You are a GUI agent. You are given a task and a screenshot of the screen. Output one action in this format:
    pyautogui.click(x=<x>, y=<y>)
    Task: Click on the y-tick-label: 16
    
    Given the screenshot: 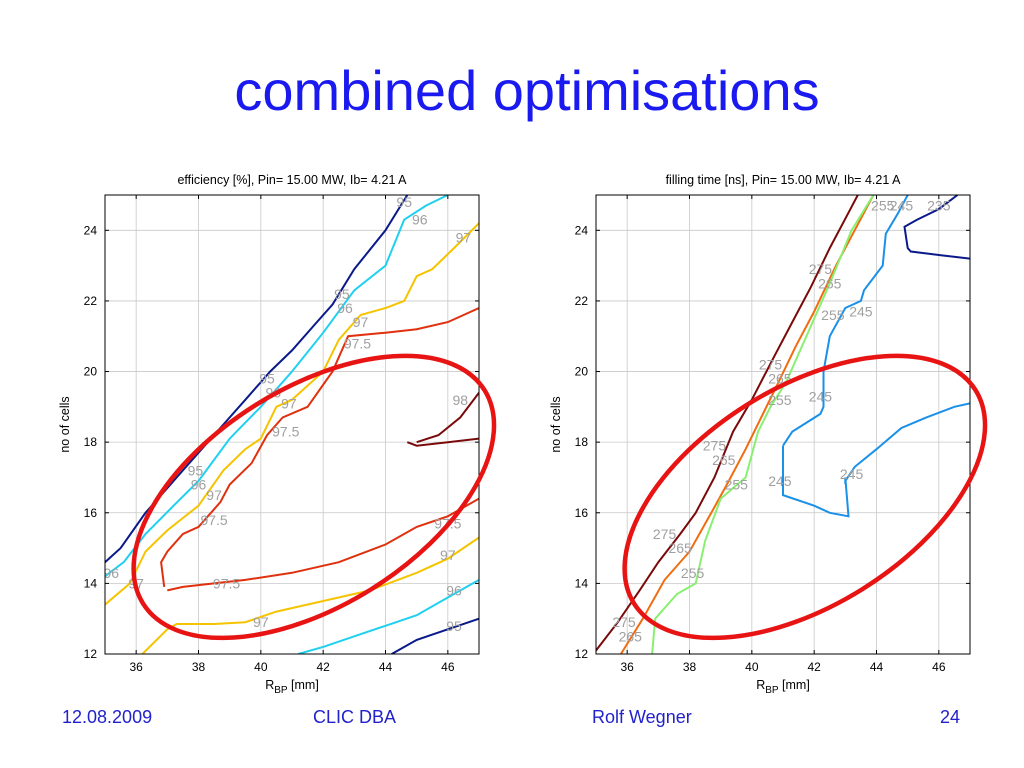 What is the action you would take?
    pyautogui.click(x=582, y=513)
    